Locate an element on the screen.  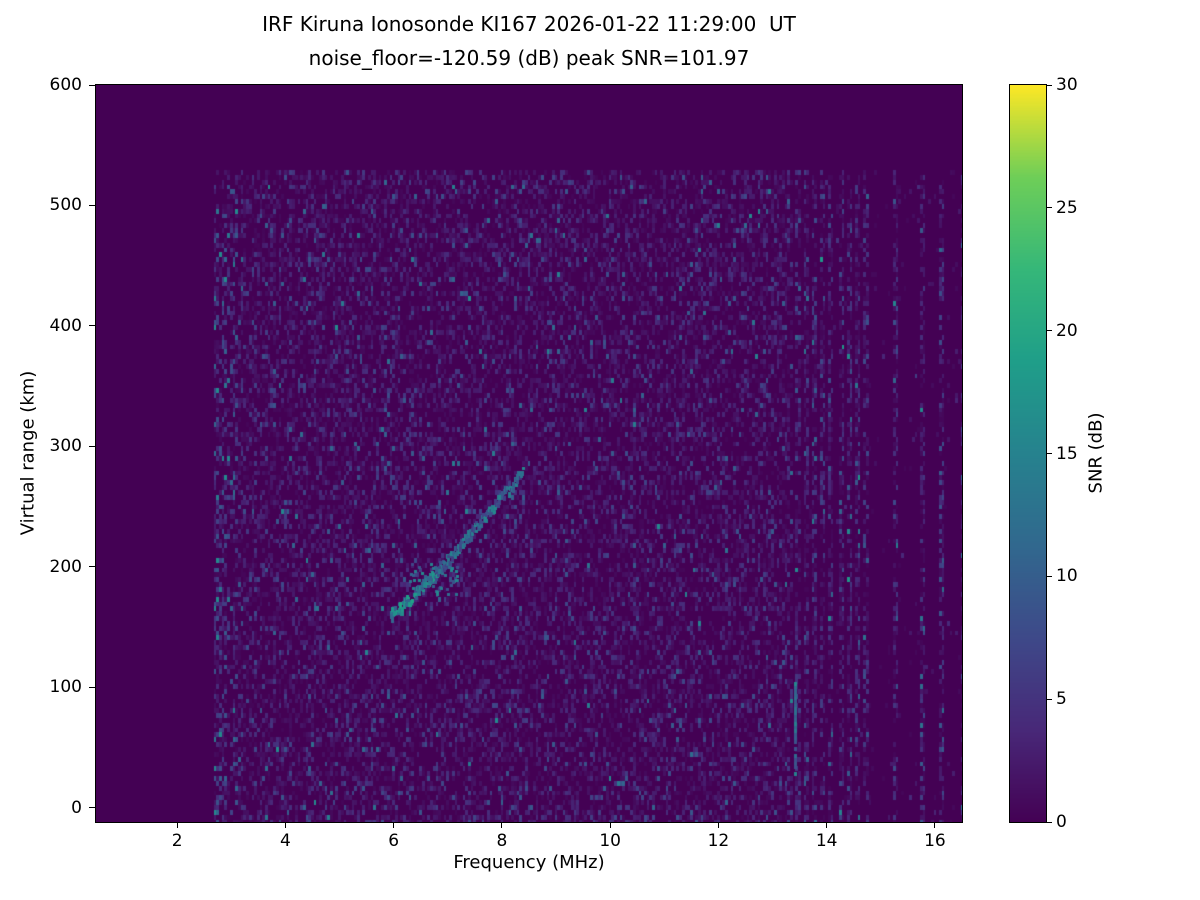
x-tick-label: 12 is located at coordinates (718, 841).